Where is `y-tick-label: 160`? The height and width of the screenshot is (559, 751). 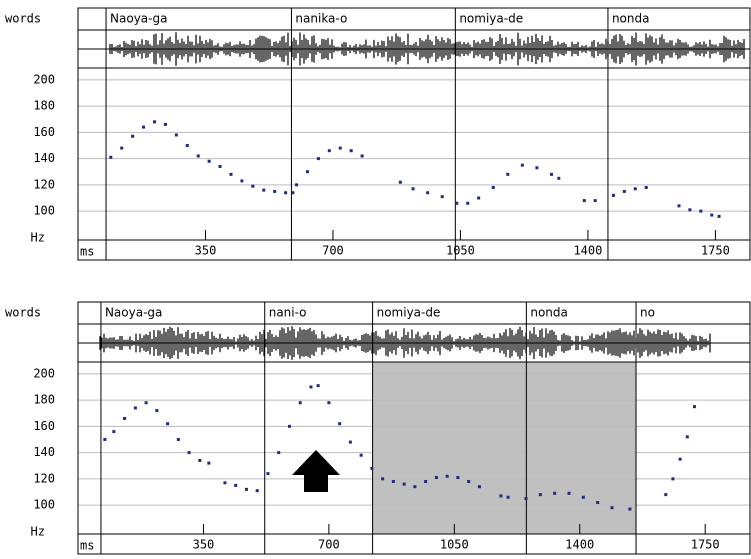 y-tick-label: 160 is located at coordinates (44, 132).